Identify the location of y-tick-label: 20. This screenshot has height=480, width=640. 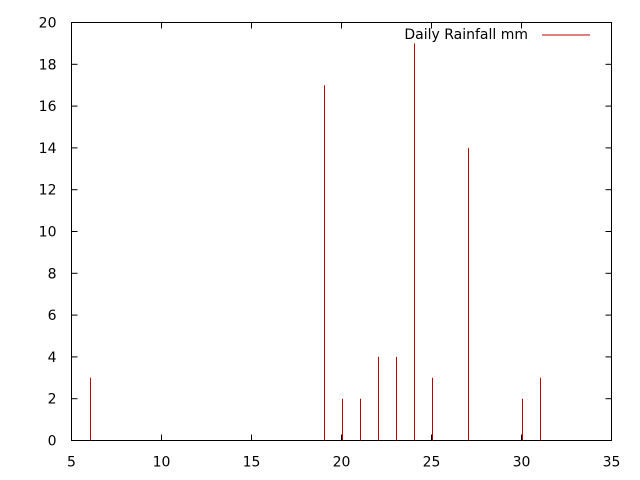
(48, 24).